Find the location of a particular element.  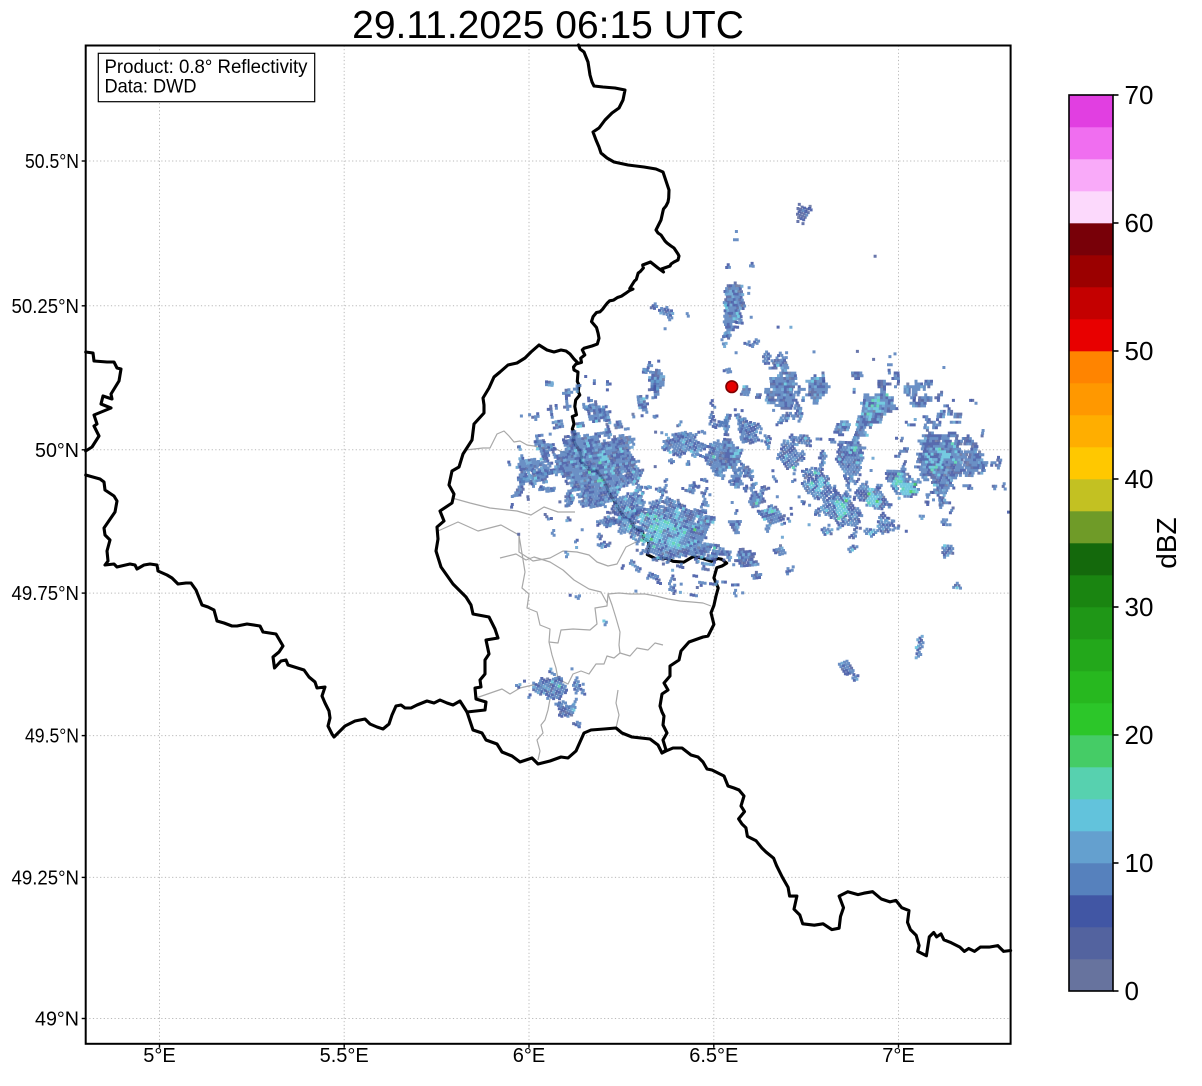

svg-text: 70 is located at coordinates (1139, 95).